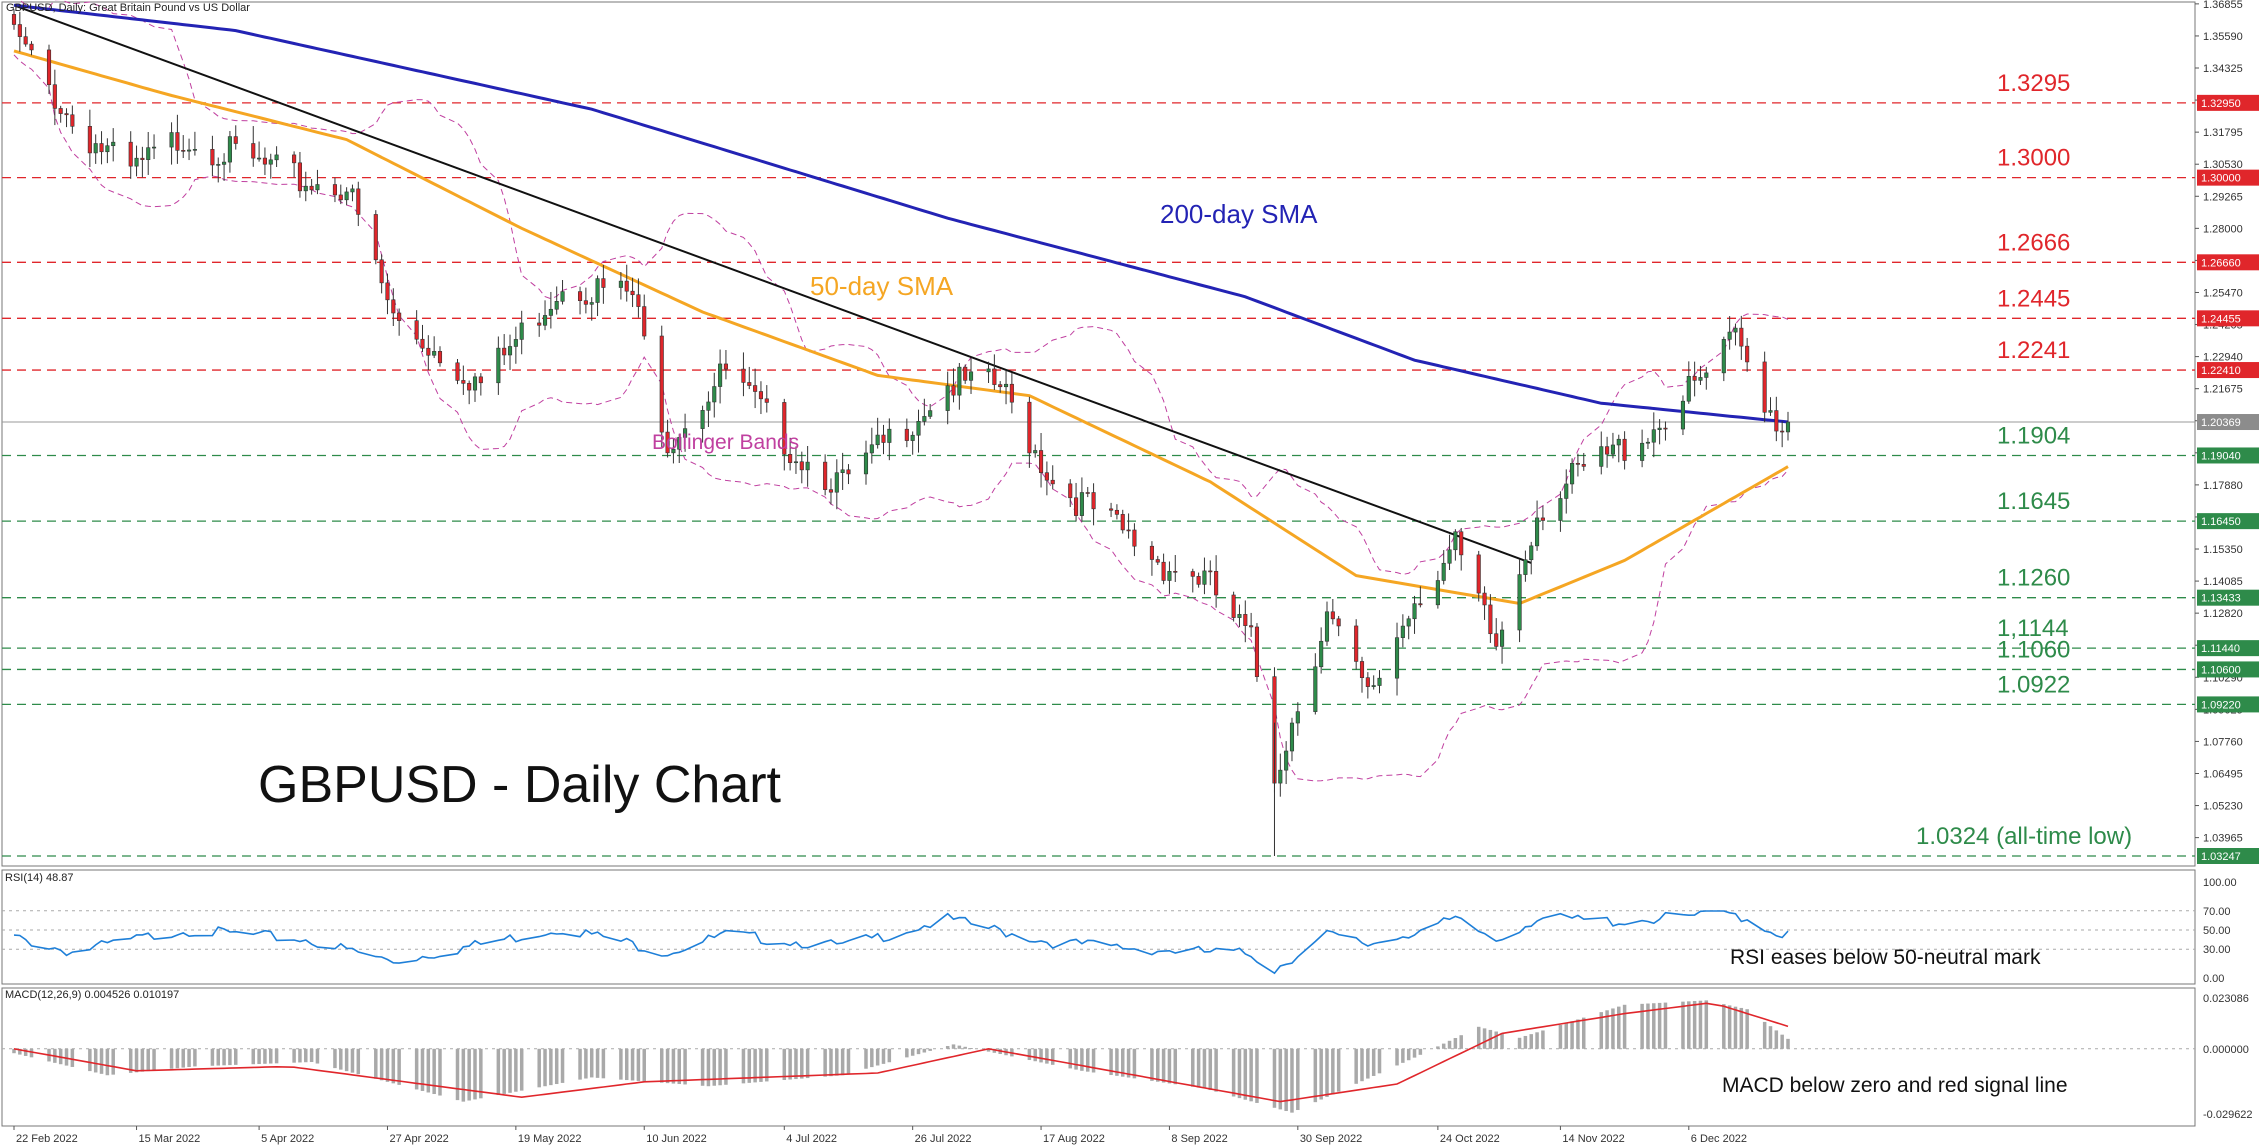 The width and height of the screenshot is (2263, 1147). What do you see at coordinates (418, 1139) in the screenshot?
I see `date-tick-label: 27 Apr 2022` at bounding box center [418, 1139].